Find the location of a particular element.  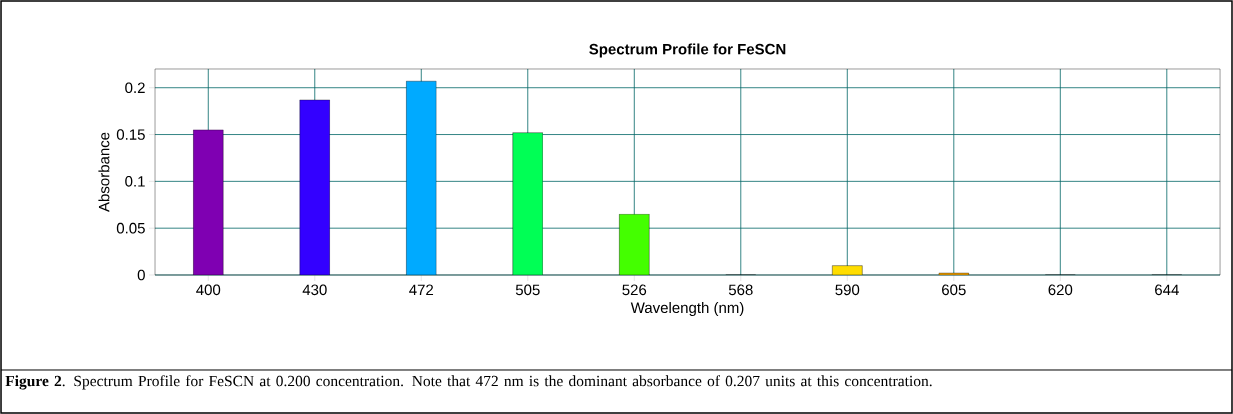

x-tick-label: 400 is located at coordinates (208, 290).